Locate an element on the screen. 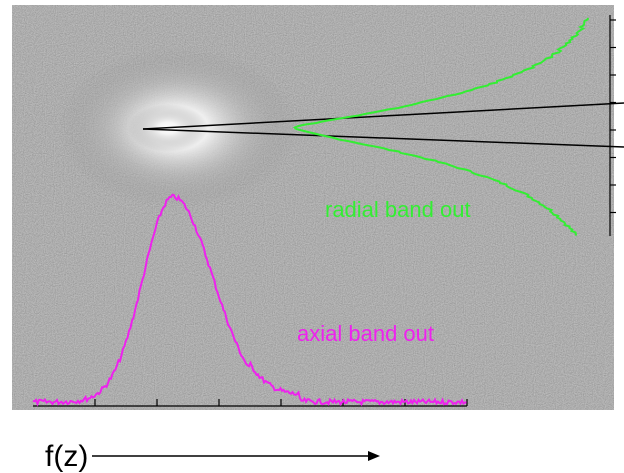  wedge-lines is located at coordinates (383, 125).